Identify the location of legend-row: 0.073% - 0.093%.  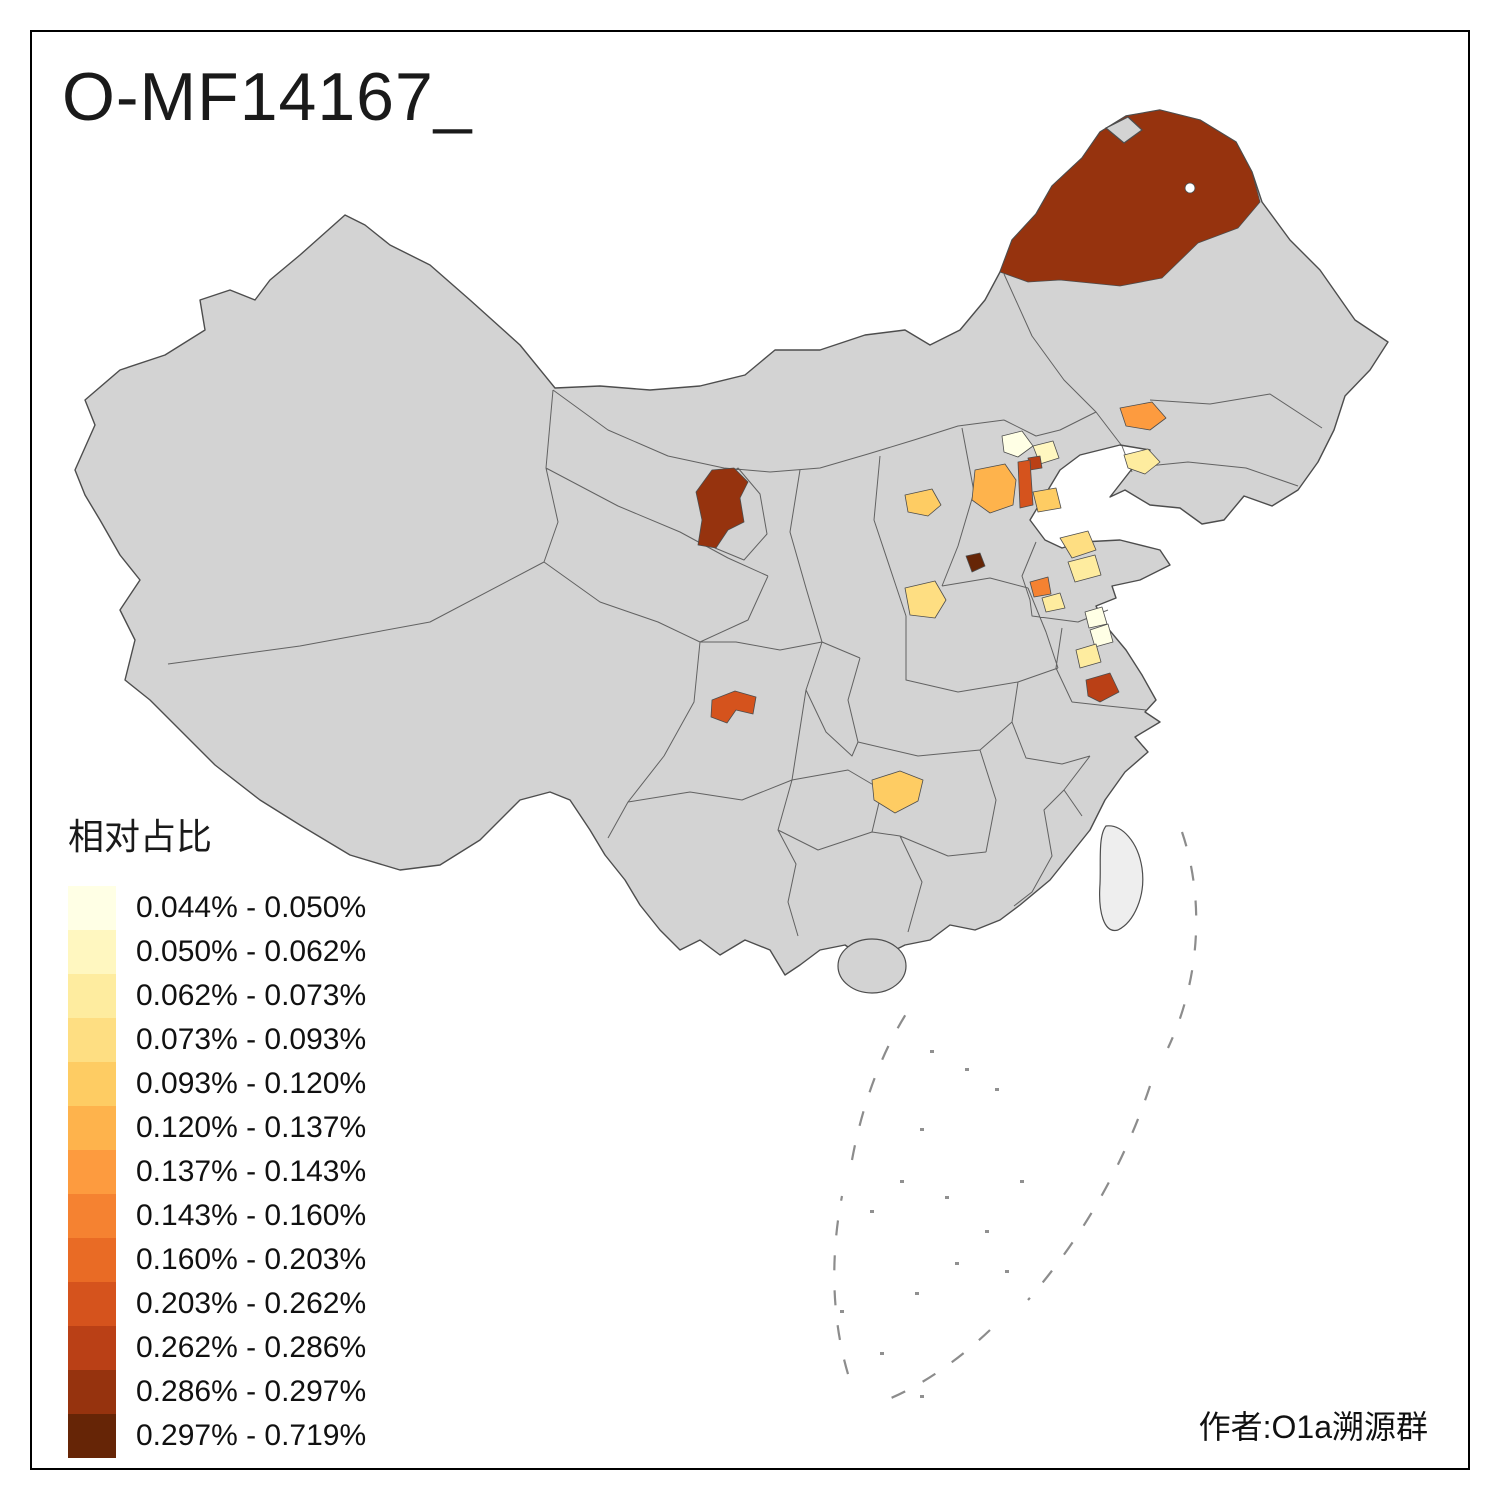
(217, 1040).